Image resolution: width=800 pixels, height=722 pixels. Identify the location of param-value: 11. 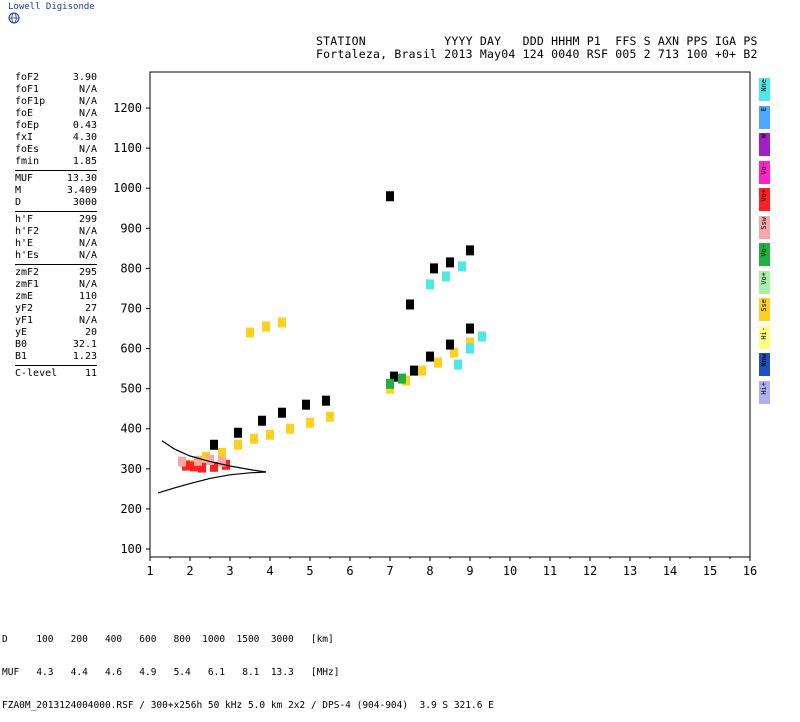
(90, 373).